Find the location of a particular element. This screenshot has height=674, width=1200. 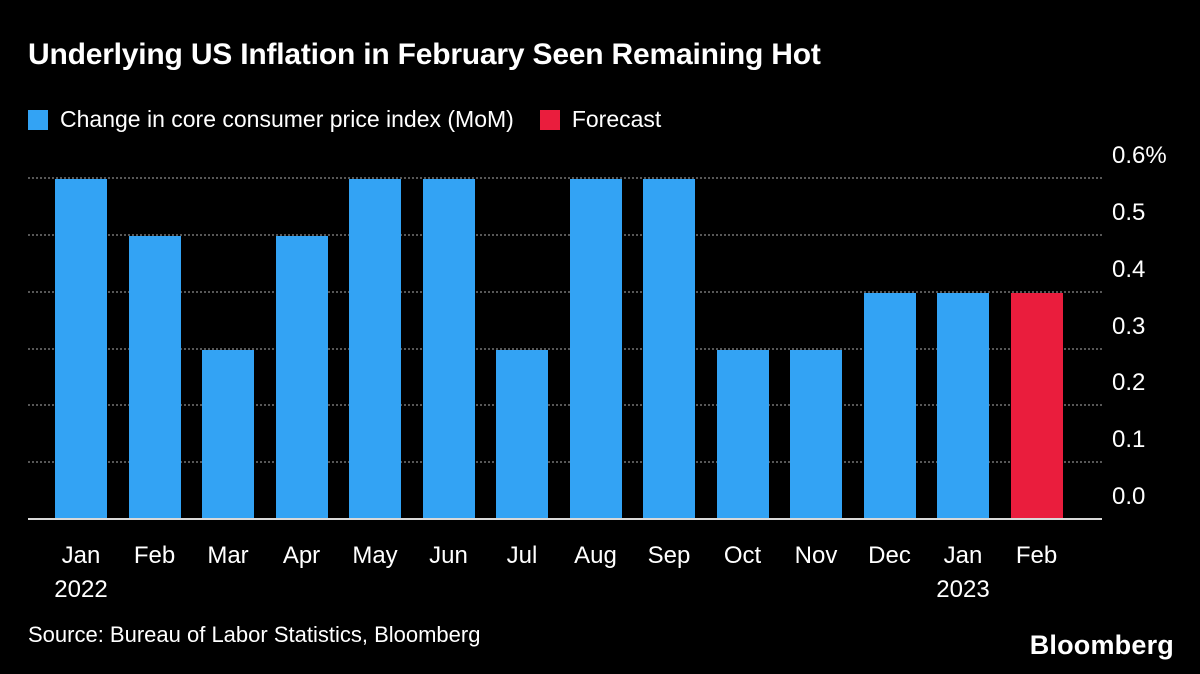

legend-item-forecast: Forecast is located at coordinates (600, 119).